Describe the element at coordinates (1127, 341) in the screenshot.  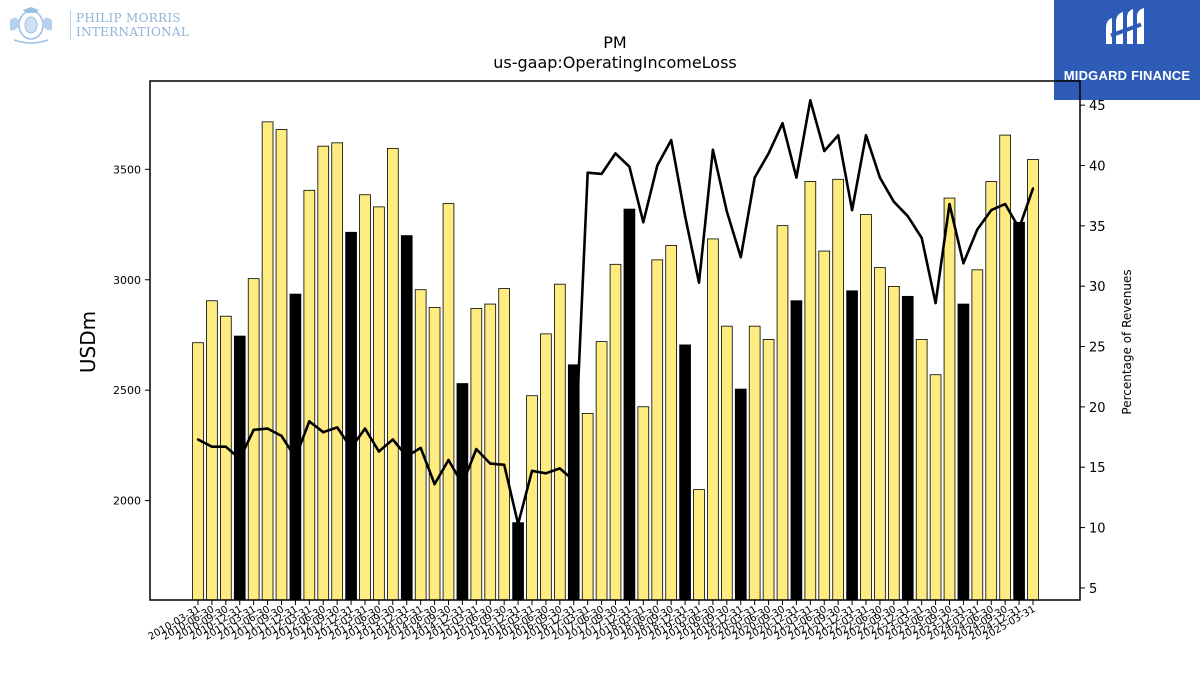
I see `y2-axis-label: Percentage of Revenues` at that location.